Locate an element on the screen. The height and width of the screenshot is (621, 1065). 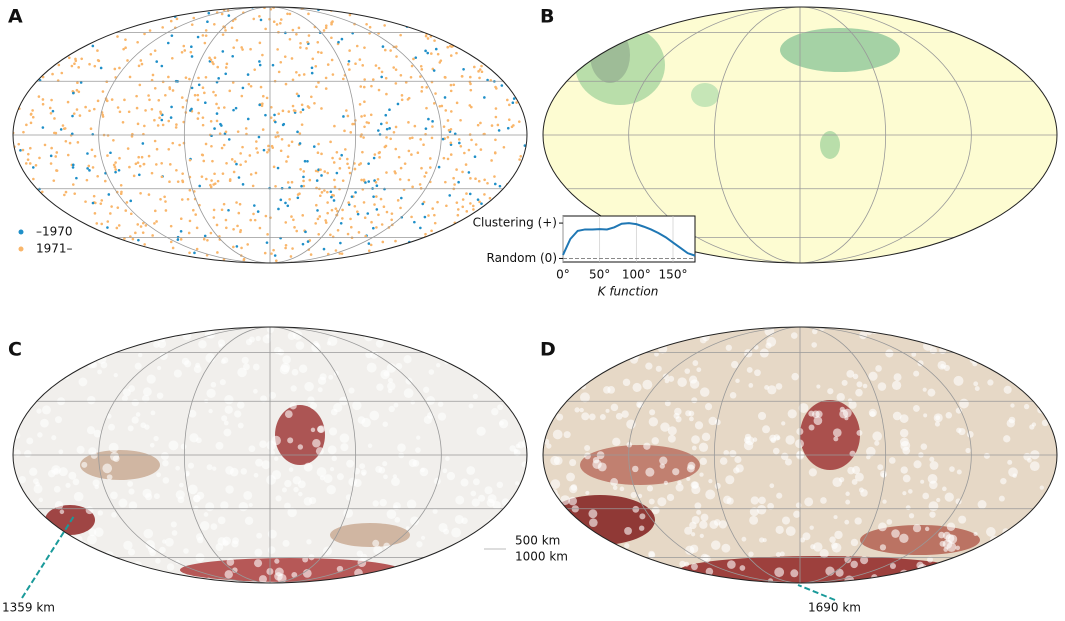
x-tick-label: 100° is located at coordinates (636, 275).